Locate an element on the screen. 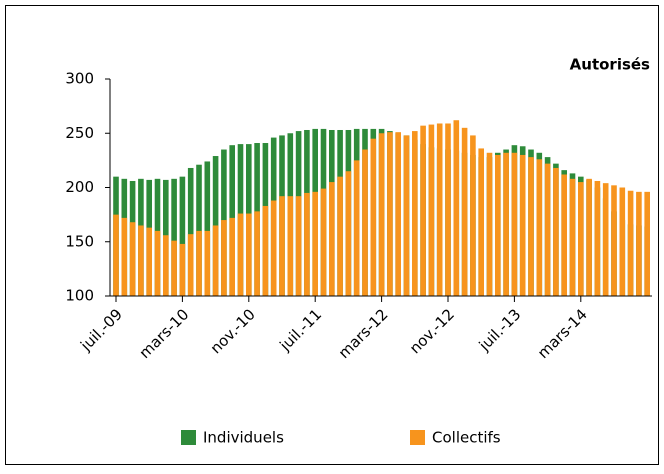 The width and height of the screenshot is (664, 474). y-tick-label: 100 is located at coordinates (79, 296).